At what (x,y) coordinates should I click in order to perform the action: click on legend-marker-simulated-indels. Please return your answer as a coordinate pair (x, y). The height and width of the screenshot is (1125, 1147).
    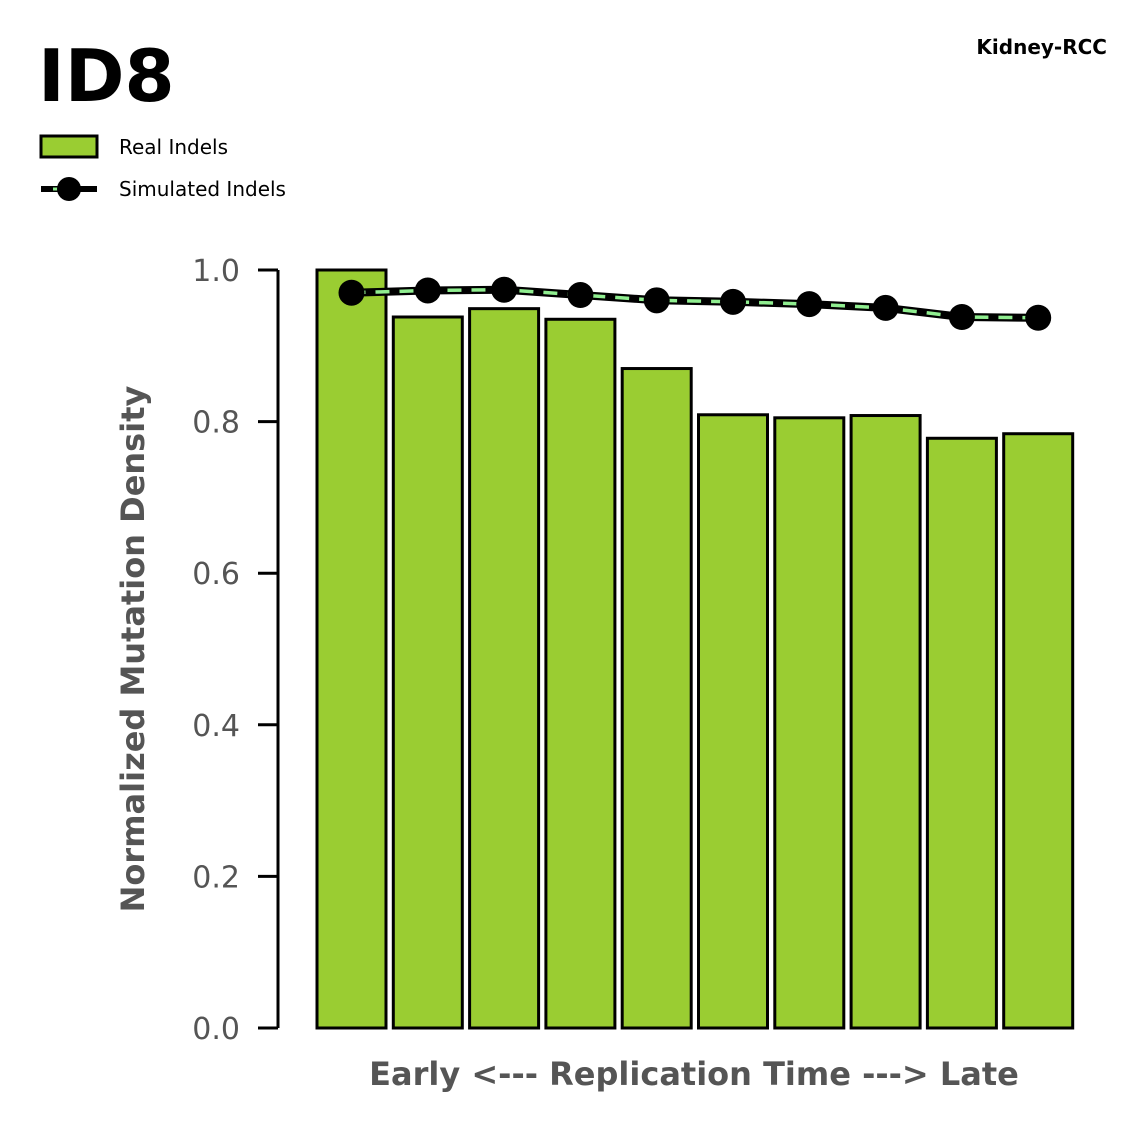
    Looking at the image, I should click on (69, 189).